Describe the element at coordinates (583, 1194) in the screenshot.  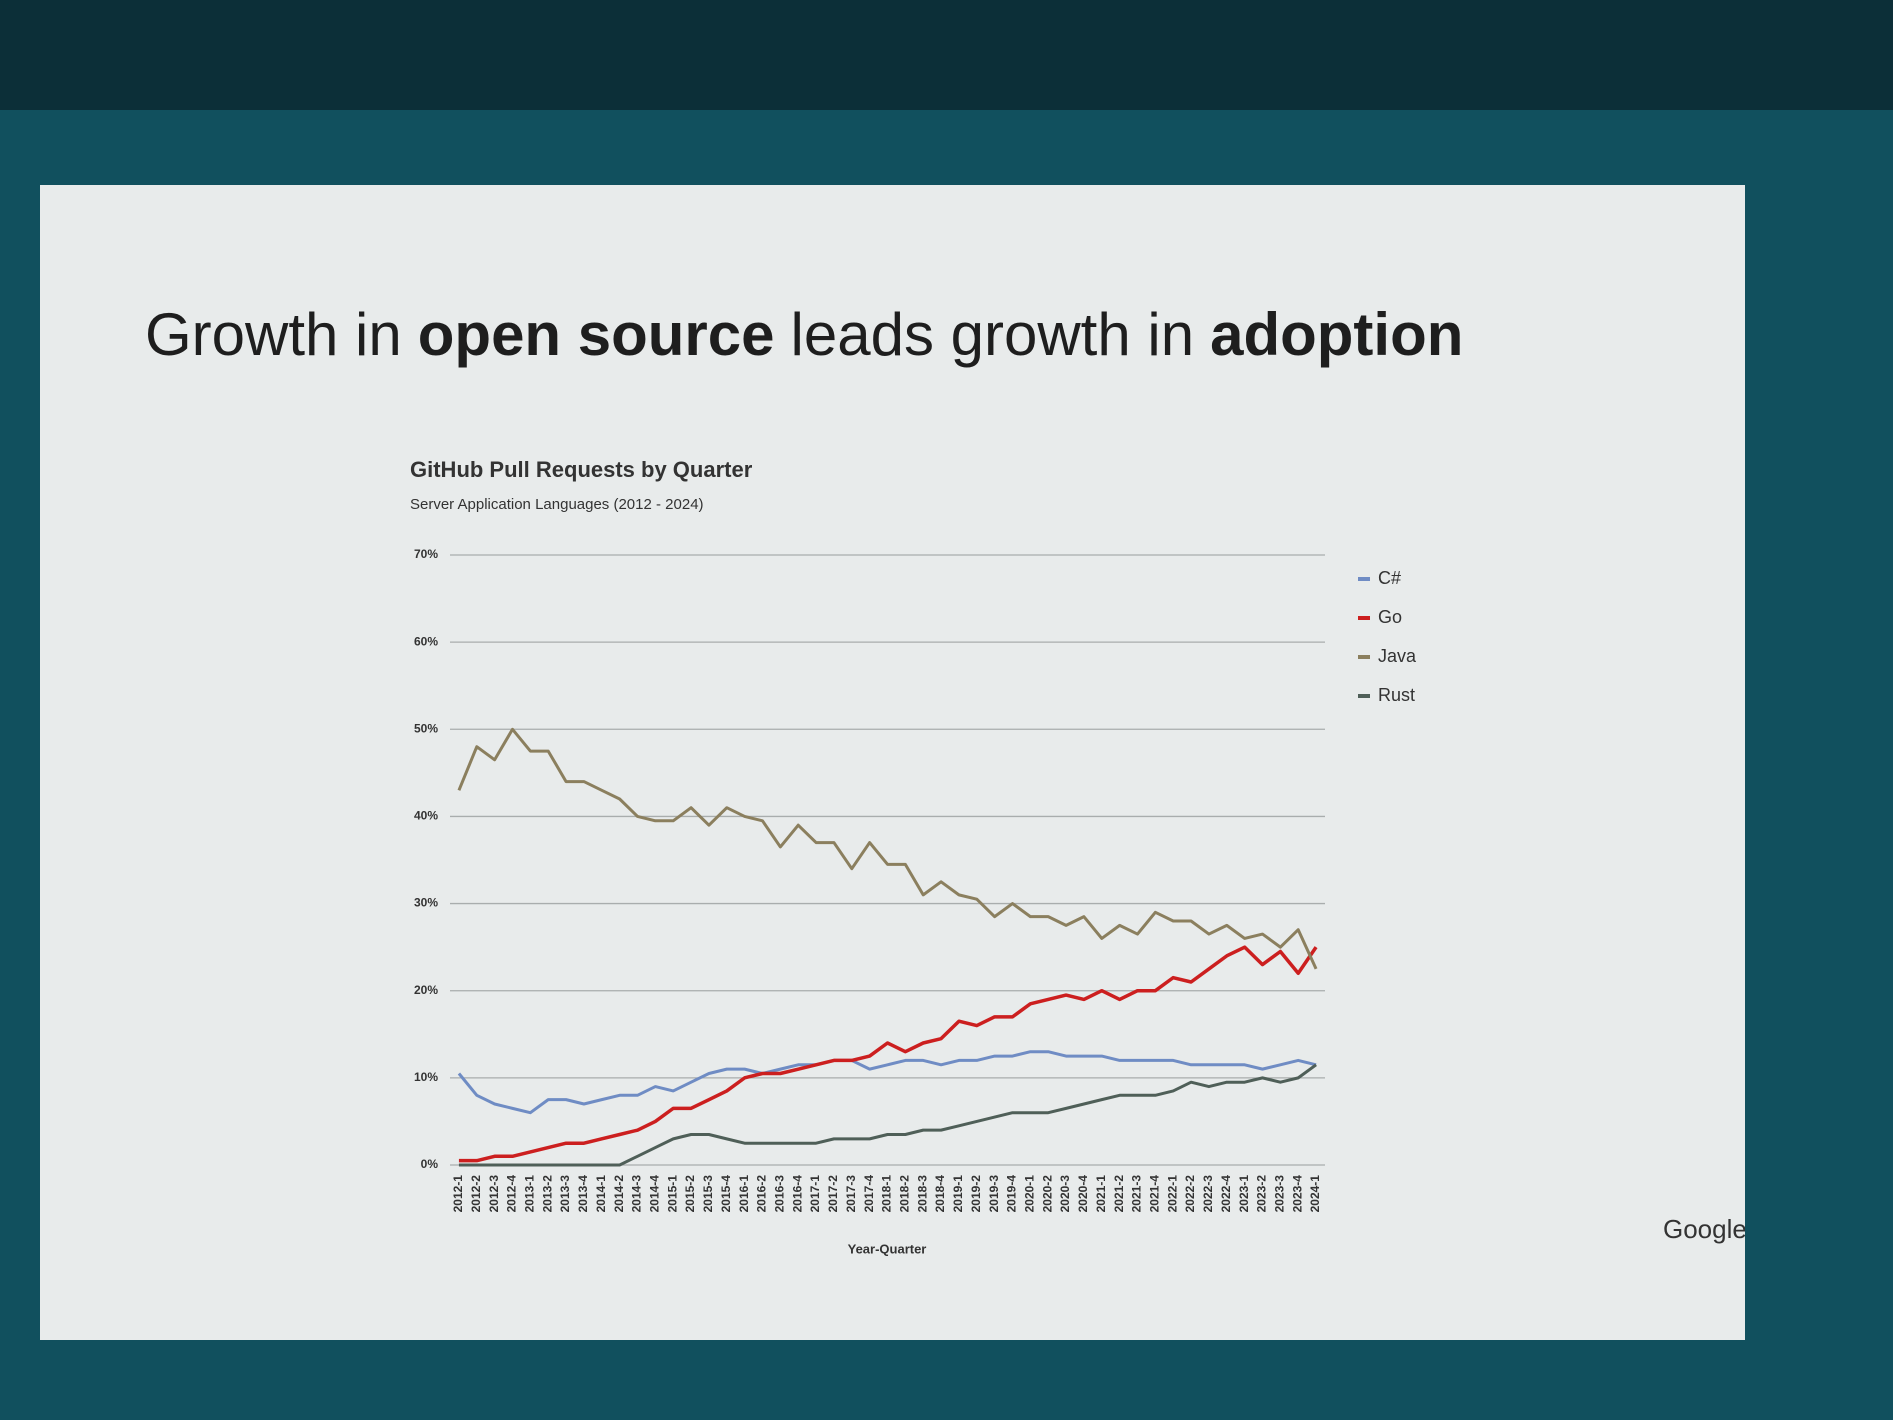
I see `x-tick-label: 2013-4` at that location.